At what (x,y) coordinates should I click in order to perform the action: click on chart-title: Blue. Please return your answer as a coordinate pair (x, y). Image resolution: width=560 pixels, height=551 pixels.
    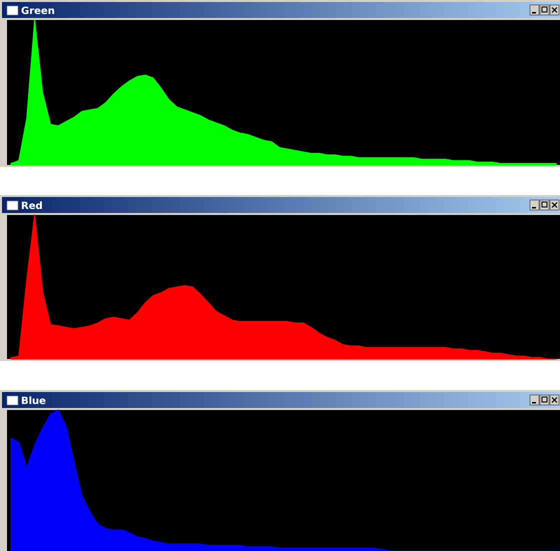
    Looking at the image, I should click on (33, 401).